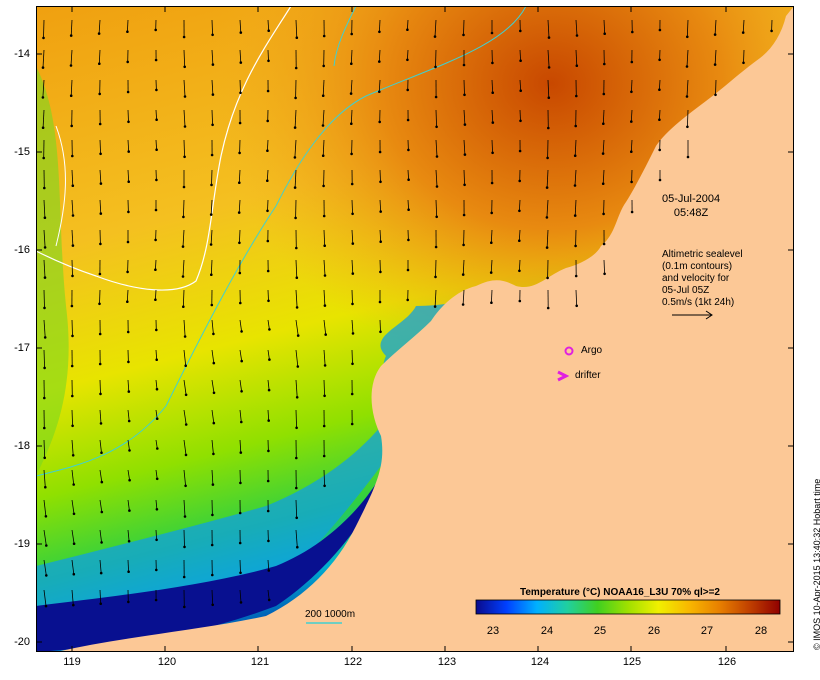  I want to click on drifter-label: drifter, so click(588, 375).